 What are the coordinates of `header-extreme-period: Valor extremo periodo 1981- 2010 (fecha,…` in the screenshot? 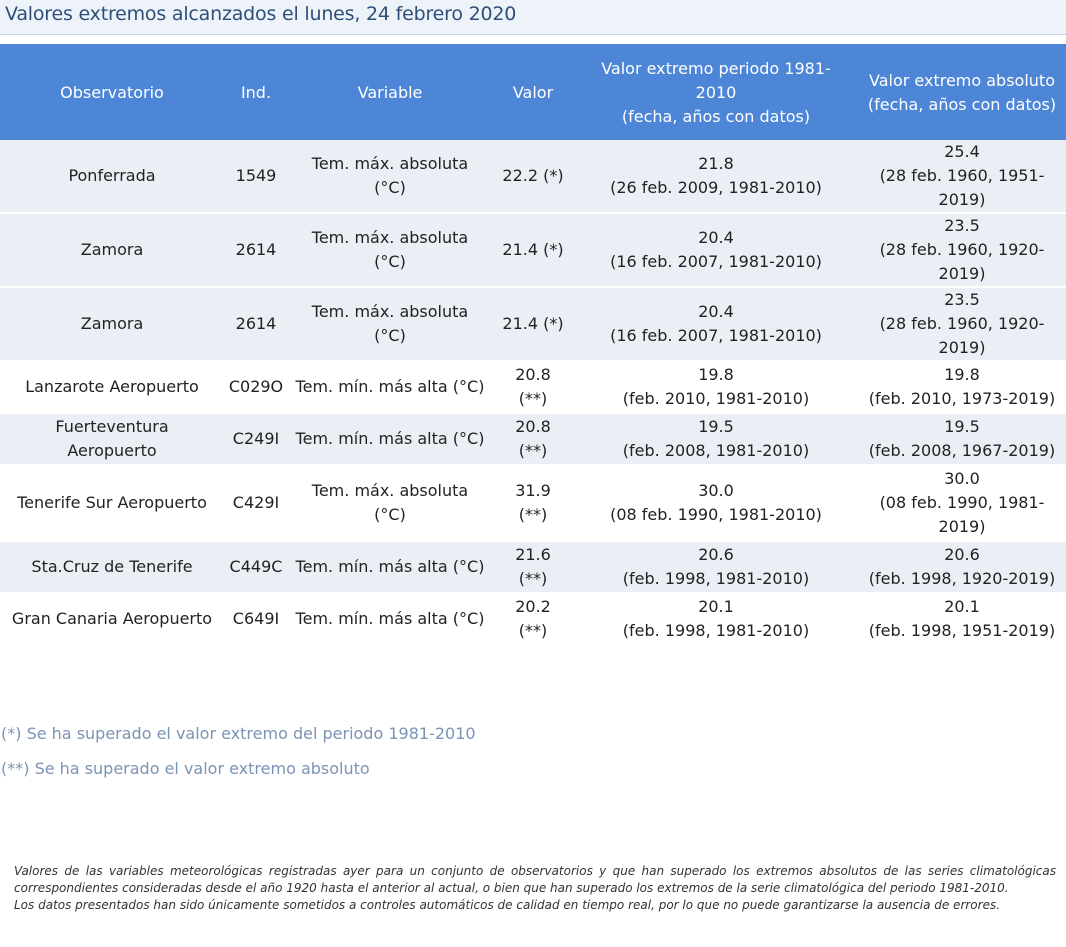 It's located at (716, 93).